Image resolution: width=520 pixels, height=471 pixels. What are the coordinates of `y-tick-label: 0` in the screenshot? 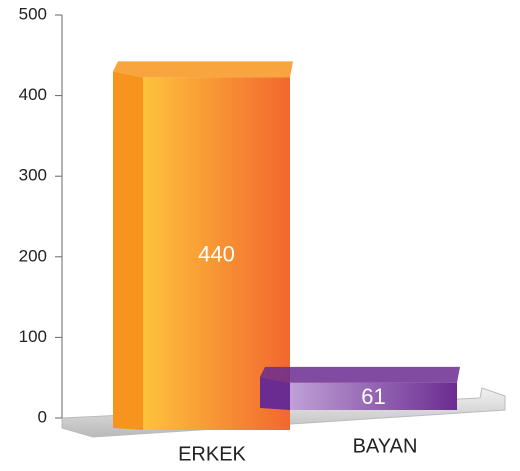 It's located at (42, 416).